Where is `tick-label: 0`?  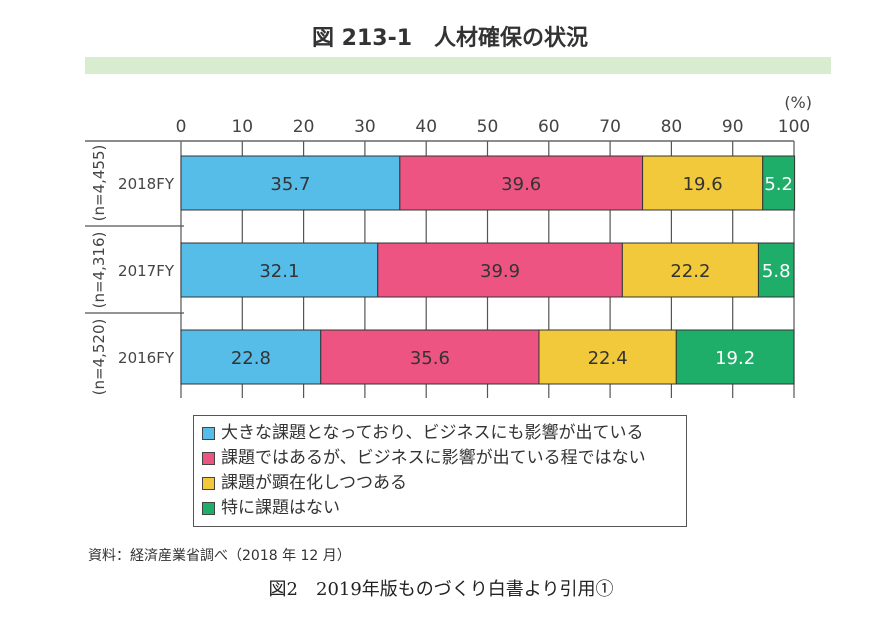
tick-label: 0 is located at coordinates (181, 127).